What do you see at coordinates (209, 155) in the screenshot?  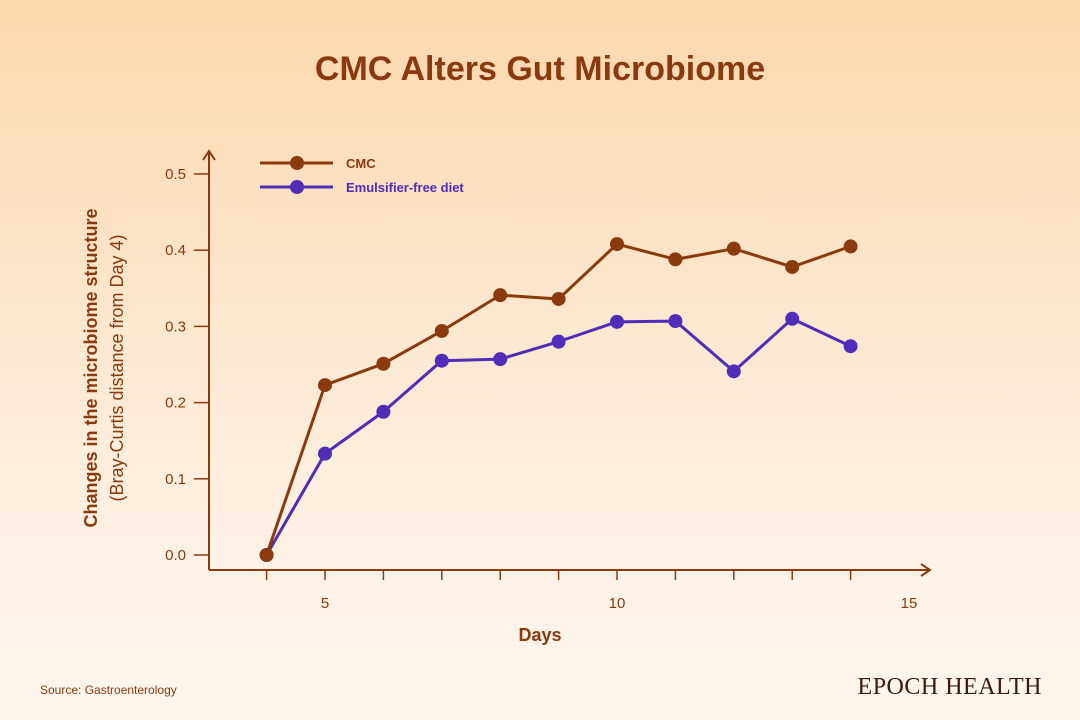 I see `y-axis-arrow-icon` at bounding box center [209, 155].